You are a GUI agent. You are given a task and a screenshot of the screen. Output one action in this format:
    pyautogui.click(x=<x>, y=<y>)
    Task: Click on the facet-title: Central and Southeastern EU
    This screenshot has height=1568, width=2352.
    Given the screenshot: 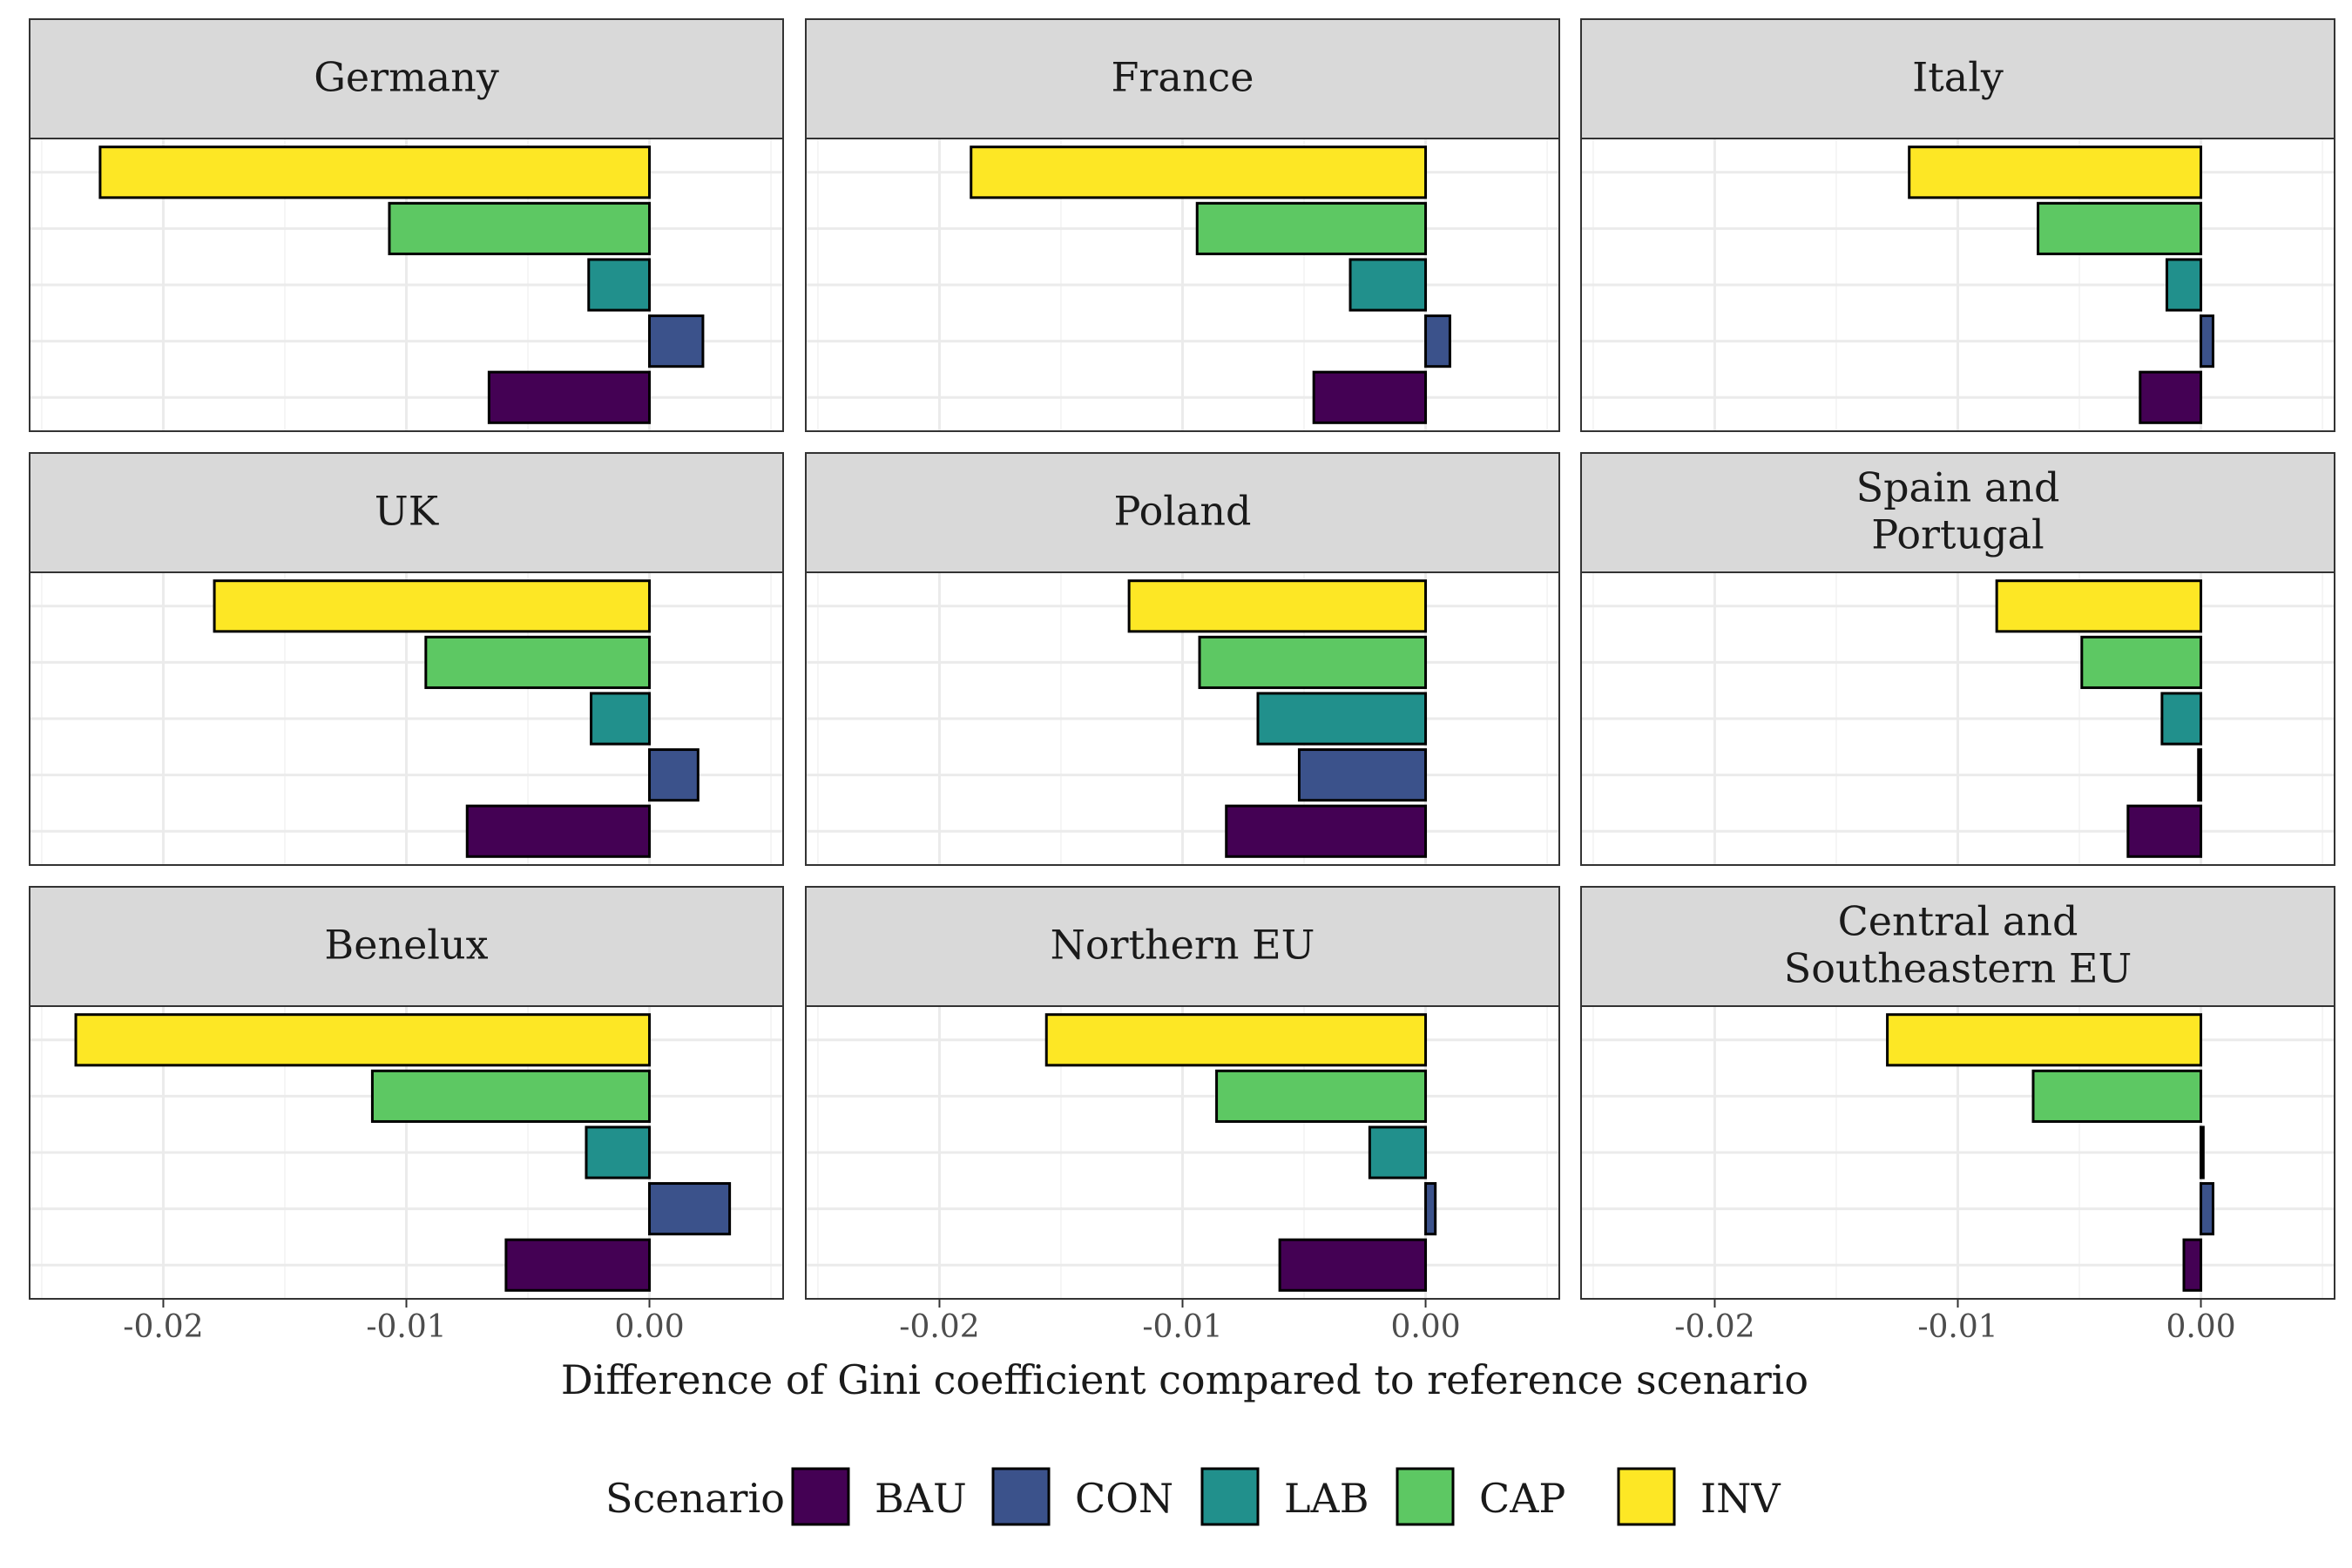 What is the action you would take?
    pyautogui.click(x=1958, y=945)
    